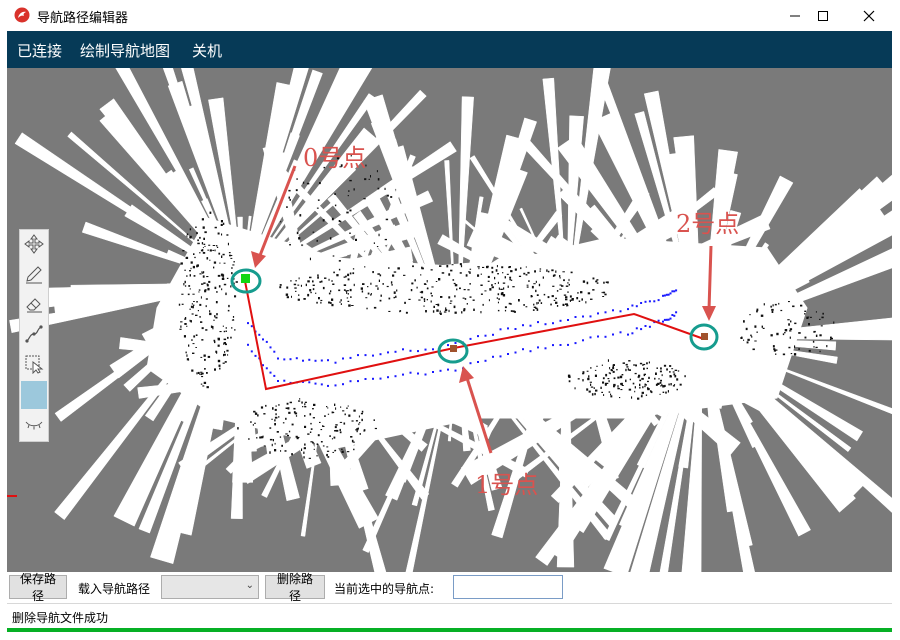 This screenshot has height=640, width=900. I want to click on title-bar: 导航路径编辑器, so click(450, 15).